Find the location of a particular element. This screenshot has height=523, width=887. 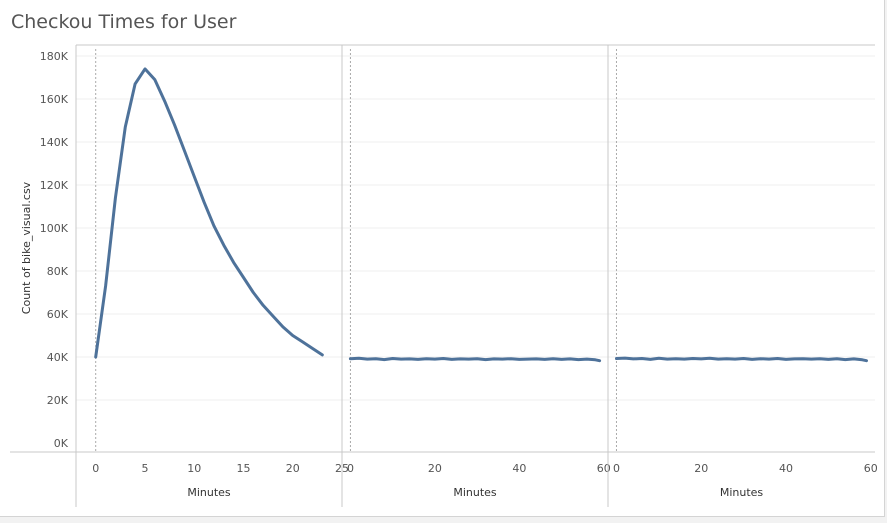

y-tick-label: 140K is located at coordinates (54, 142).